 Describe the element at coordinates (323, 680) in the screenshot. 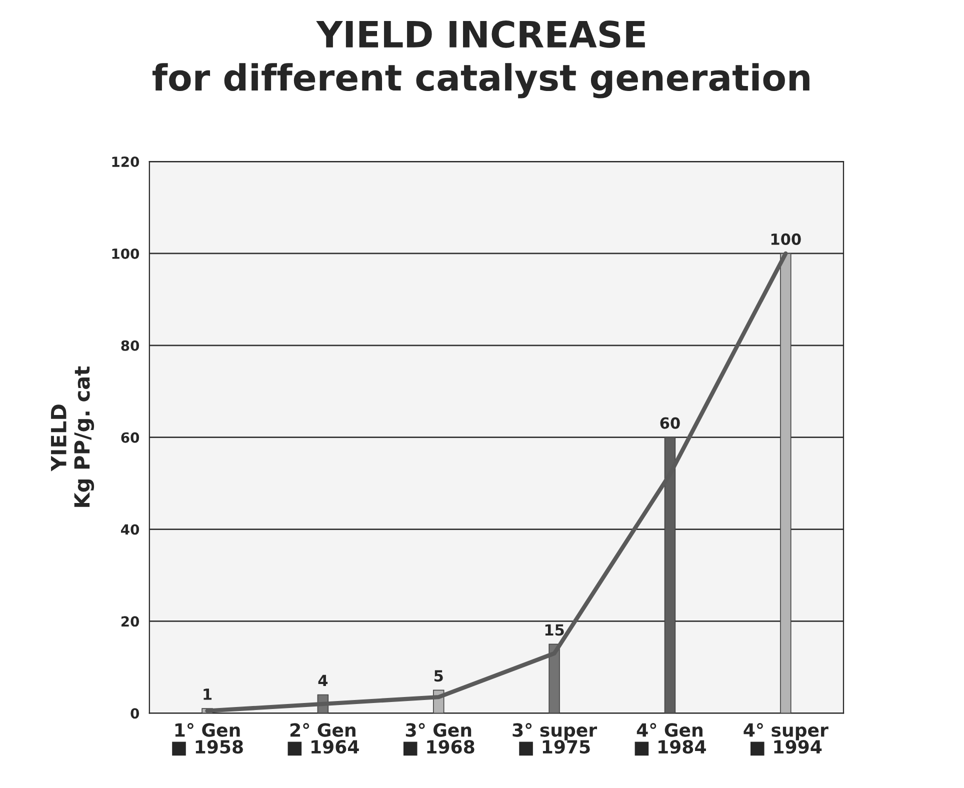

I see `data-label: 4` at that location.